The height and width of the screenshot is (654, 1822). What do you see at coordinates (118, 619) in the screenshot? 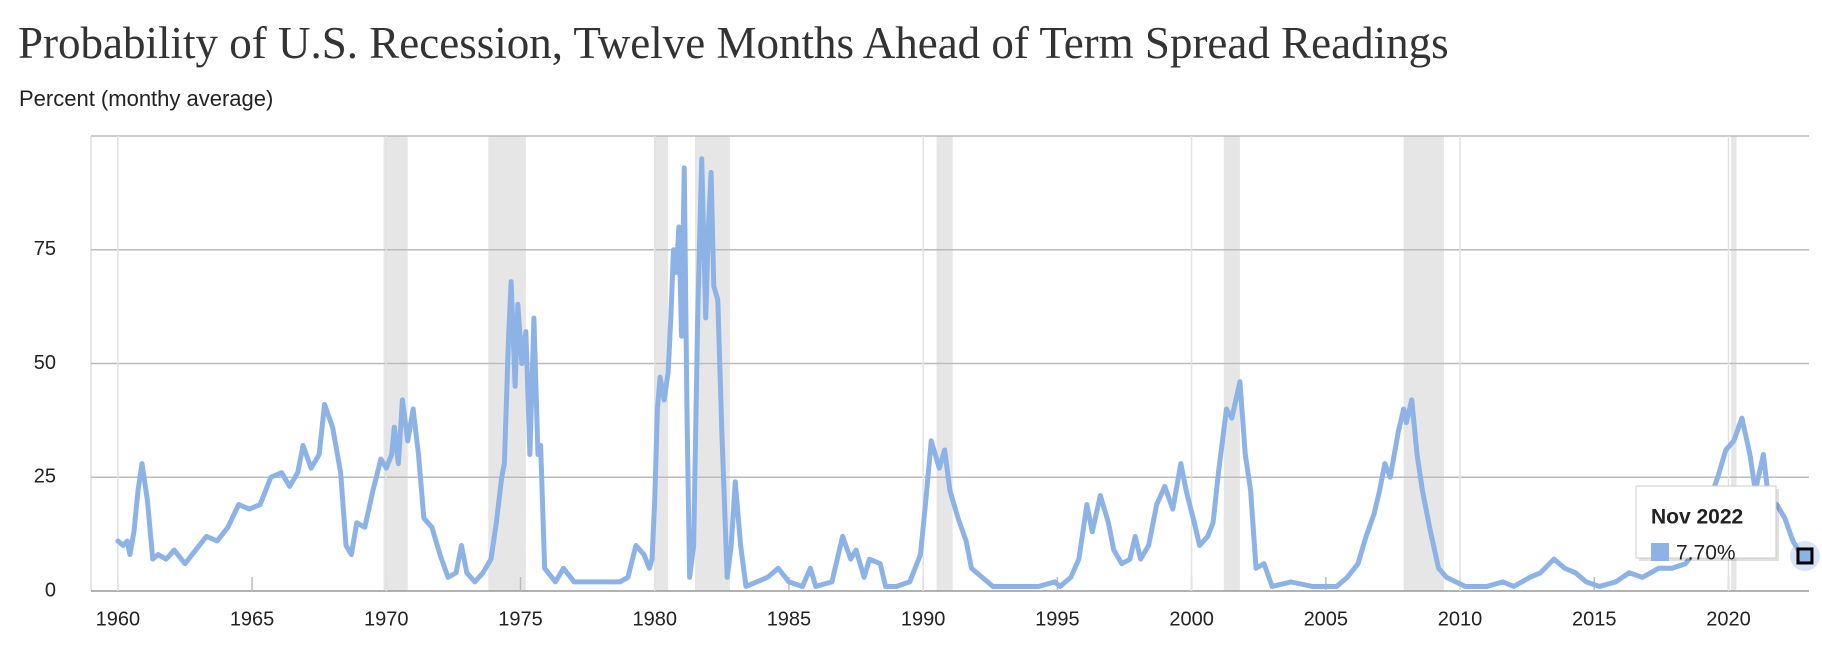
I see `x-tick-label: 1960` at bounding box center [118, 619].